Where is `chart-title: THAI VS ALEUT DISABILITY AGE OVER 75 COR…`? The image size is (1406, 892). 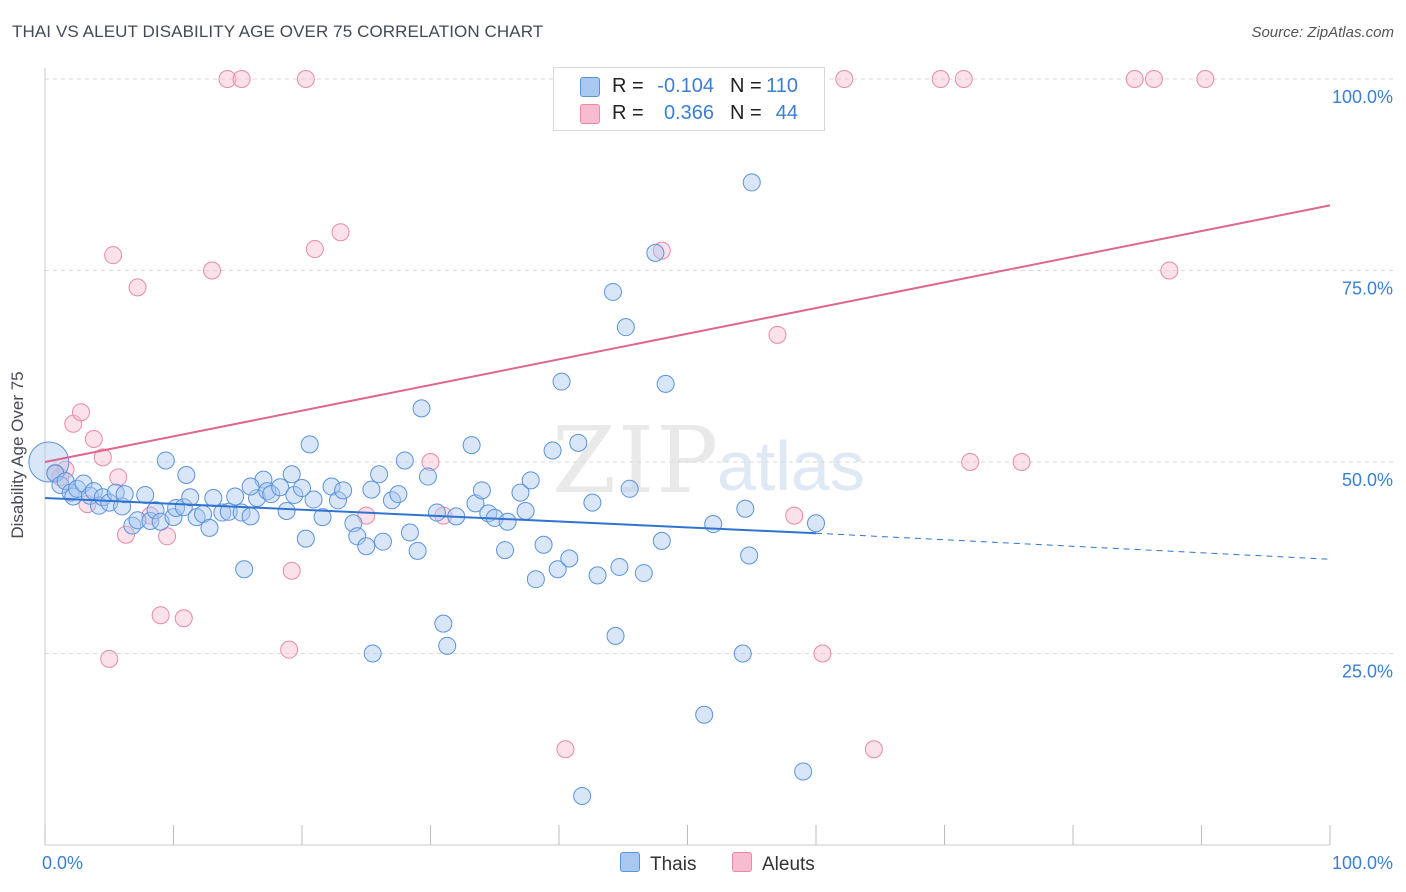
chart-title: THAI VS ALEUT DISABILITY AGE OVER 75 COR… is located at coordinates (278, 31).